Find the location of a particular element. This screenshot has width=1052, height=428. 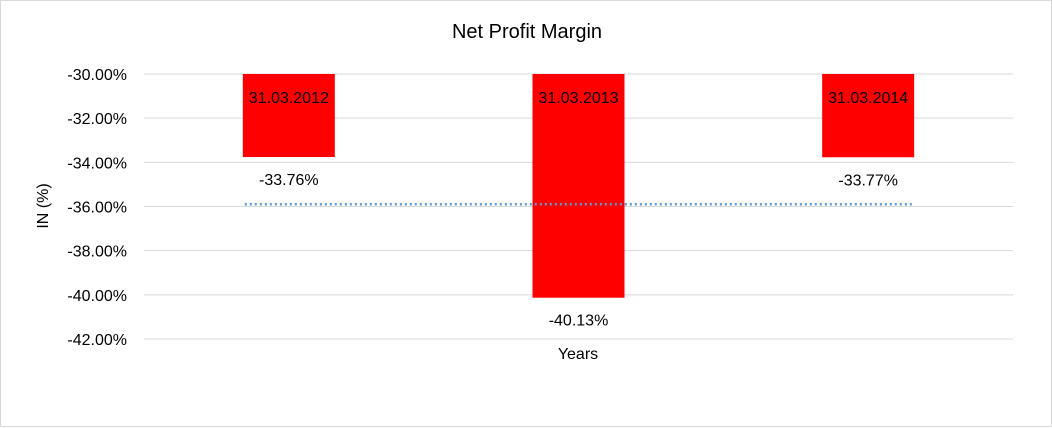

y-tick-label: -32.00% is located at coordinates (97, 119).